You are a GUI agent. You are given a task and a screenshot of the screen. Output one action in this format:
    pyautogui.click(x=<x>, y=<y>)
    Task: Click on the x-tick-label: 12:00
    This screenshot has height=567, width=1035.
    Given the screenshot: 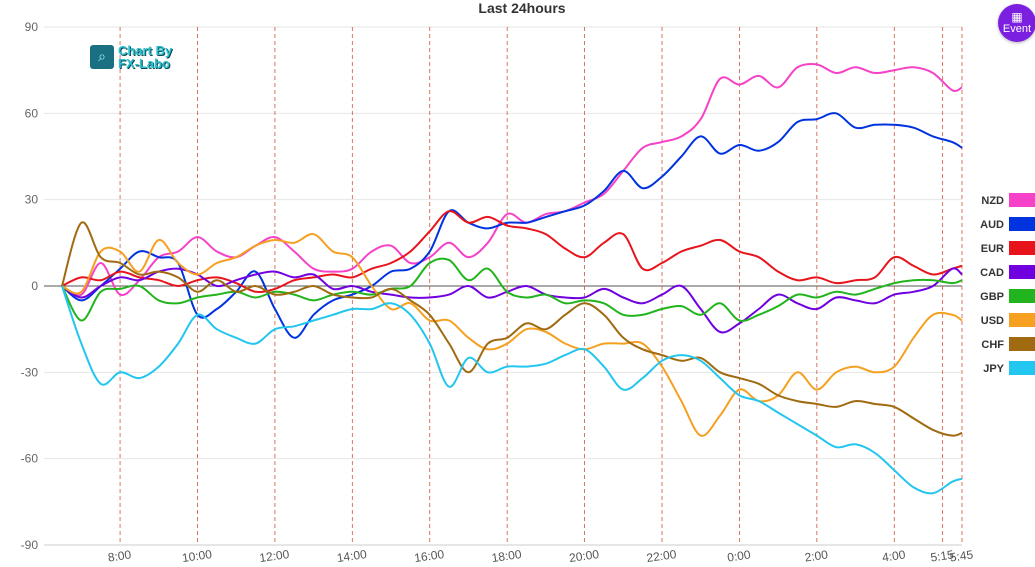 What is the action you would take?
    pyautogui.click(x=275, y=556)
    